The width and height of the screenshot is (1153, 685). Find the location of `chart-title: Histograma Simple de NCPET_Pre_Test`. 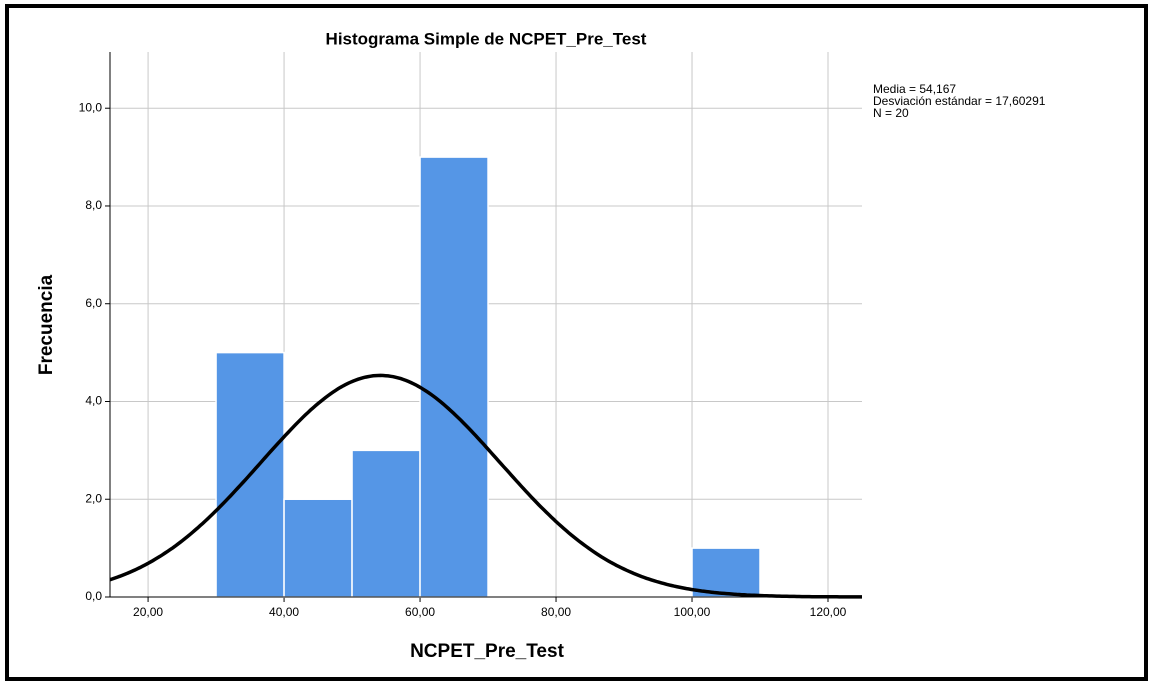

chart-title: Histograma Simple de NCPET_Pre_Test is located at coordinates (486, 38).